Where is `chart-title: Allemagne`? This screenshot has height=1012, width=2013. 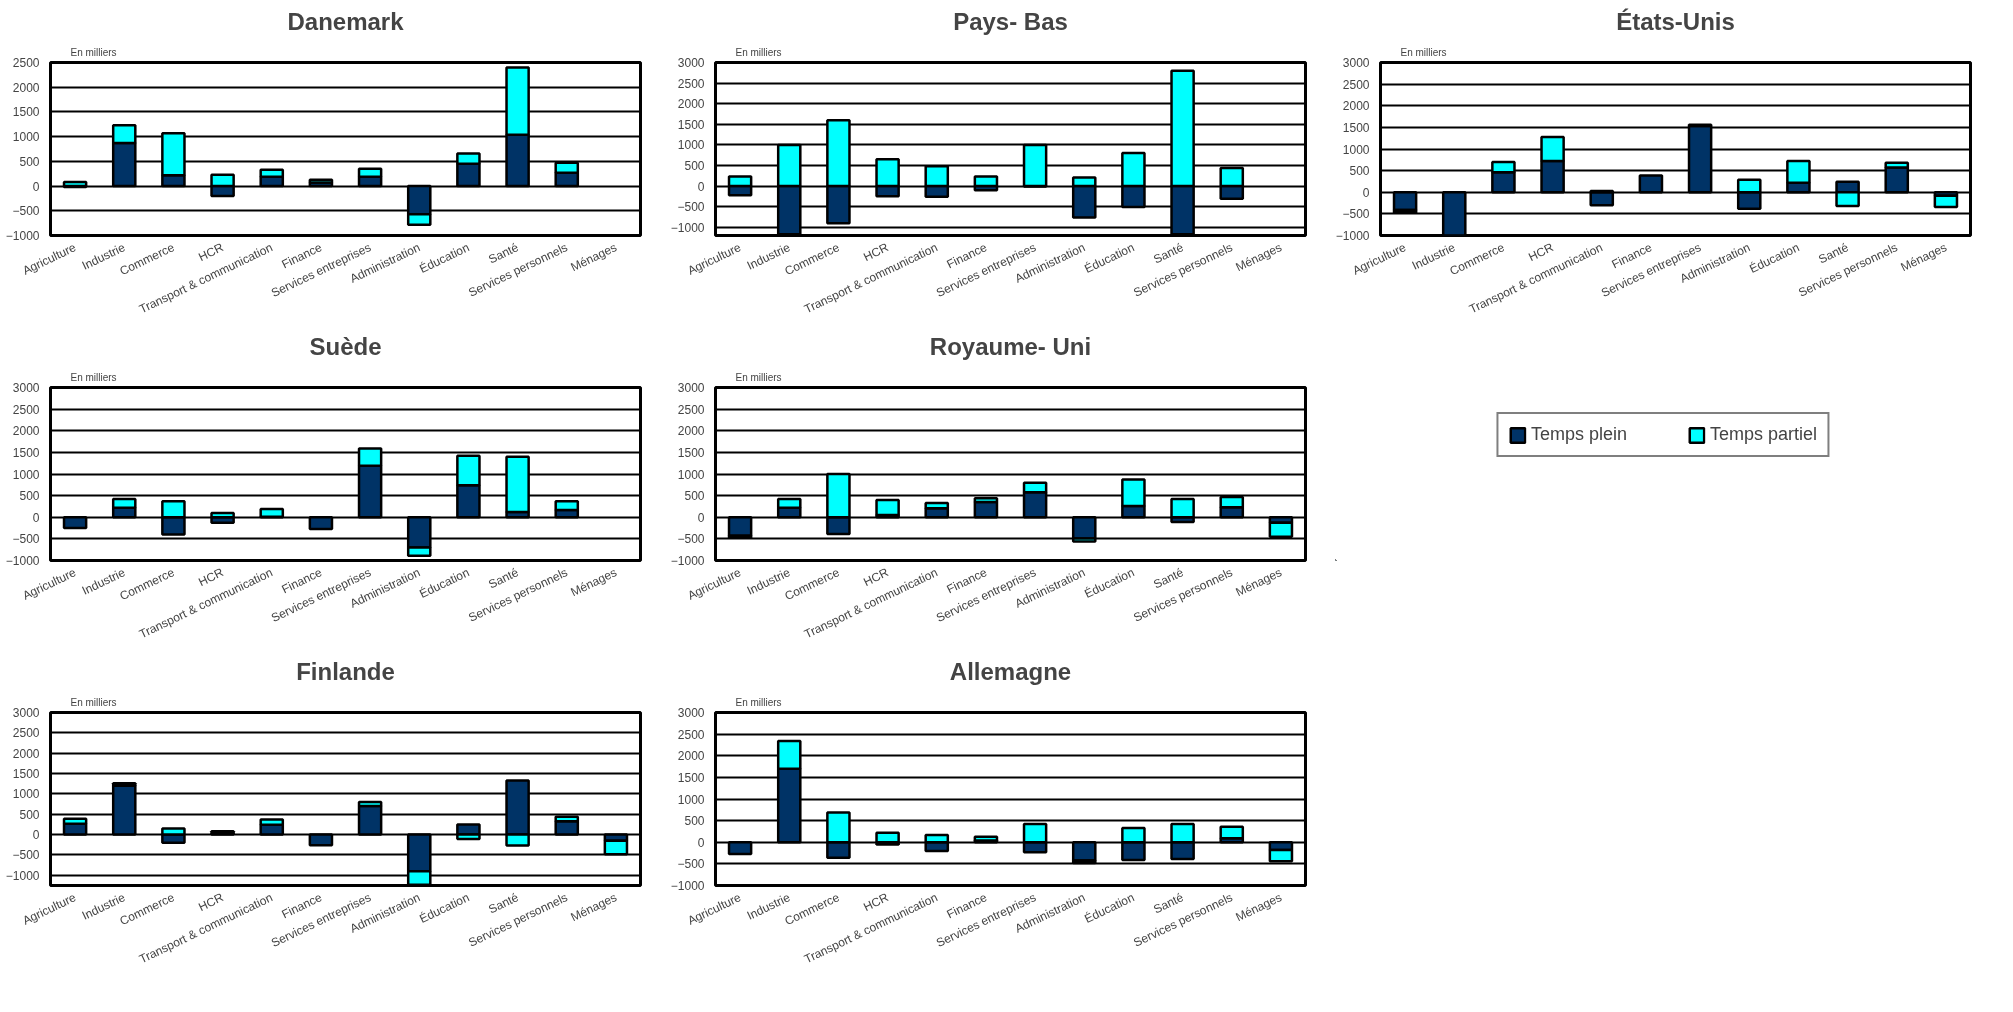
chart-title: Allemagne is located at coordinates (1010, 671).